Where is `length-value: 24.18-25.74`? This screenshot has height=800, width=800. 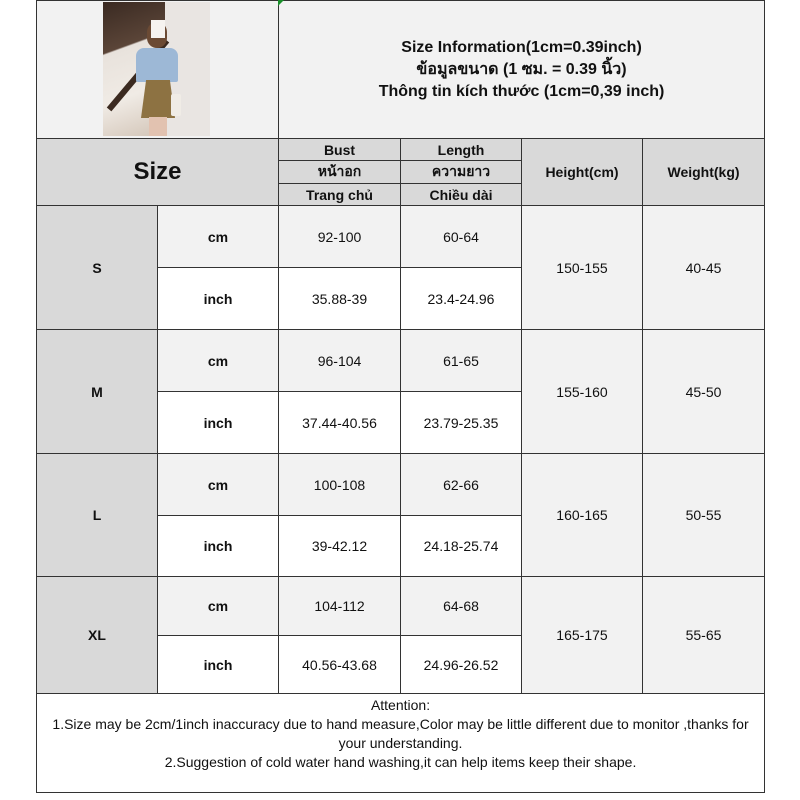
length-value: 24.18-25.74 is located at coordinates (461, 546).